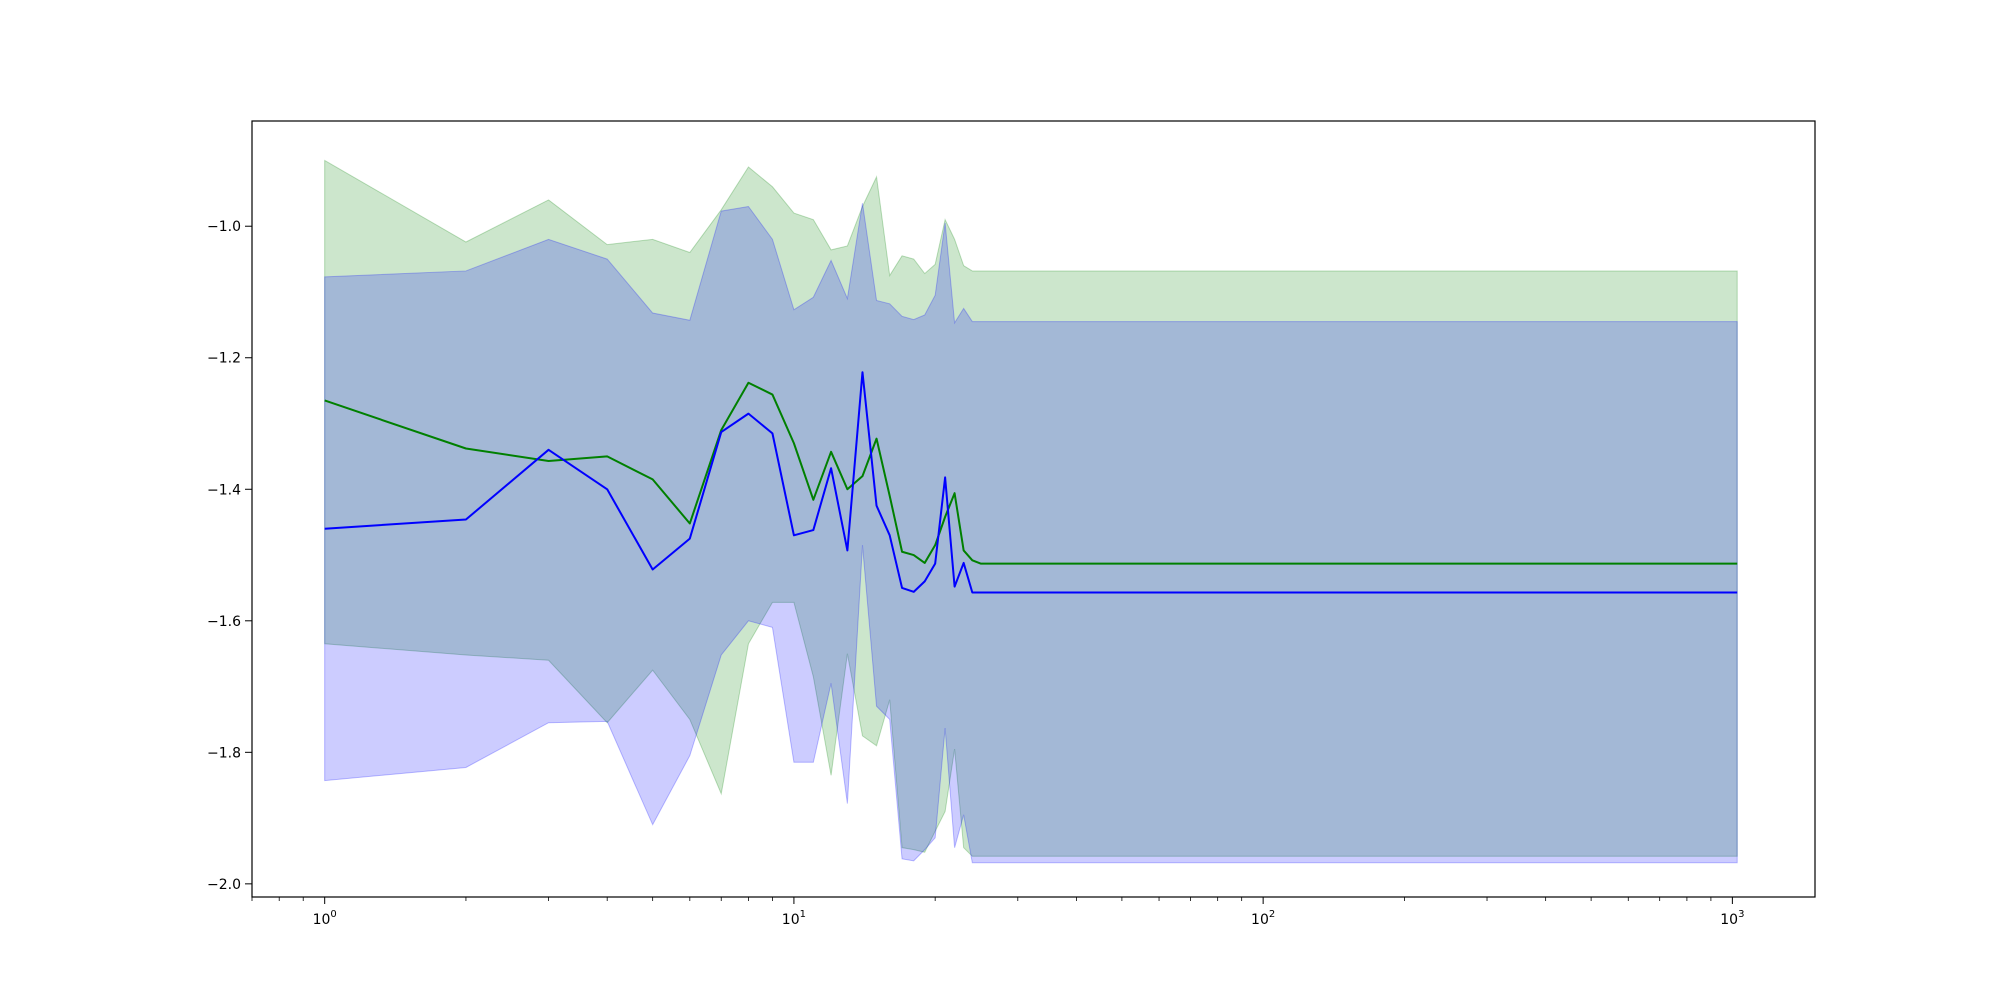 Image resolution: width=2000 pixels, height=1000 pixels. Describe the element at coordinates (997, 912) in the screenshot. I see `x-axis: 10⁰ 10¹ 10² 10³` at that location.